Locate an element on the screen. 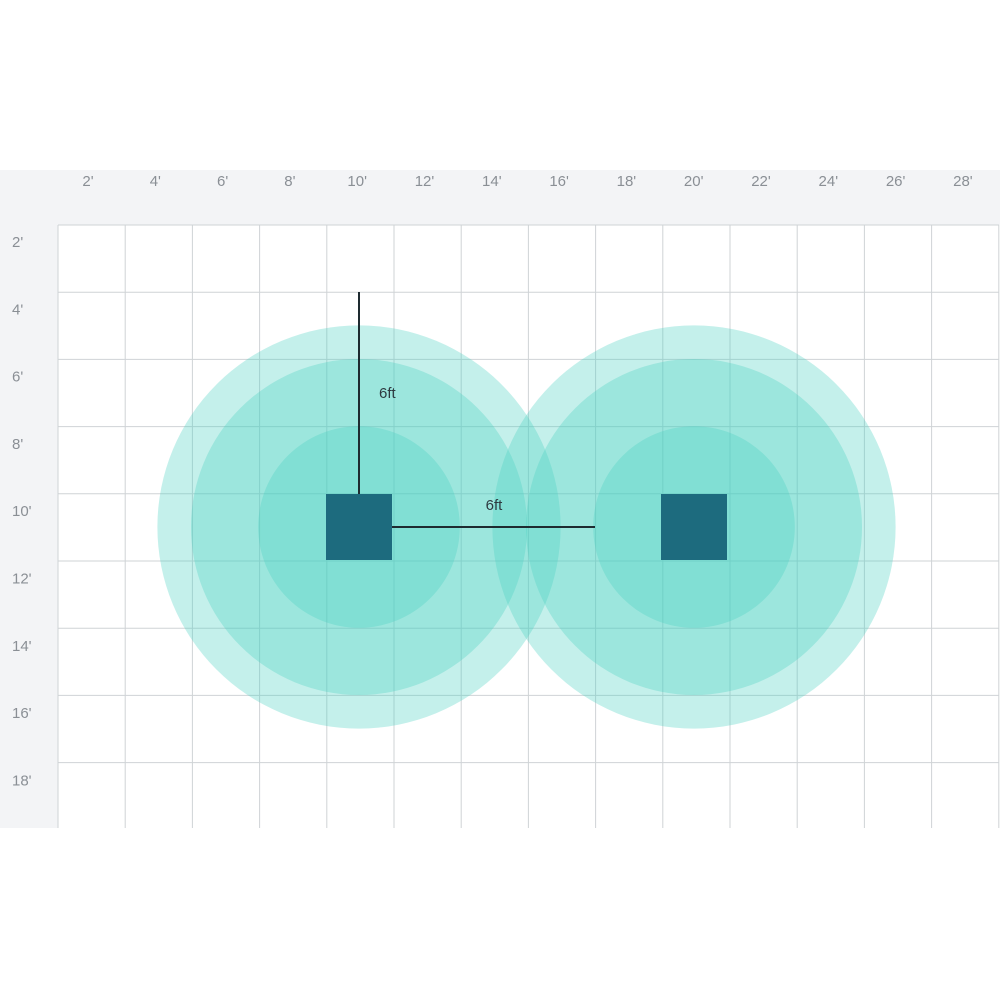 The image size is (1000, 1000). x-axis-ticks: 2' 4' 6' 8' 10' 12' 14' 16' 18' 20' 22' 24' 26' 28' is located at coordinates (527, 181).